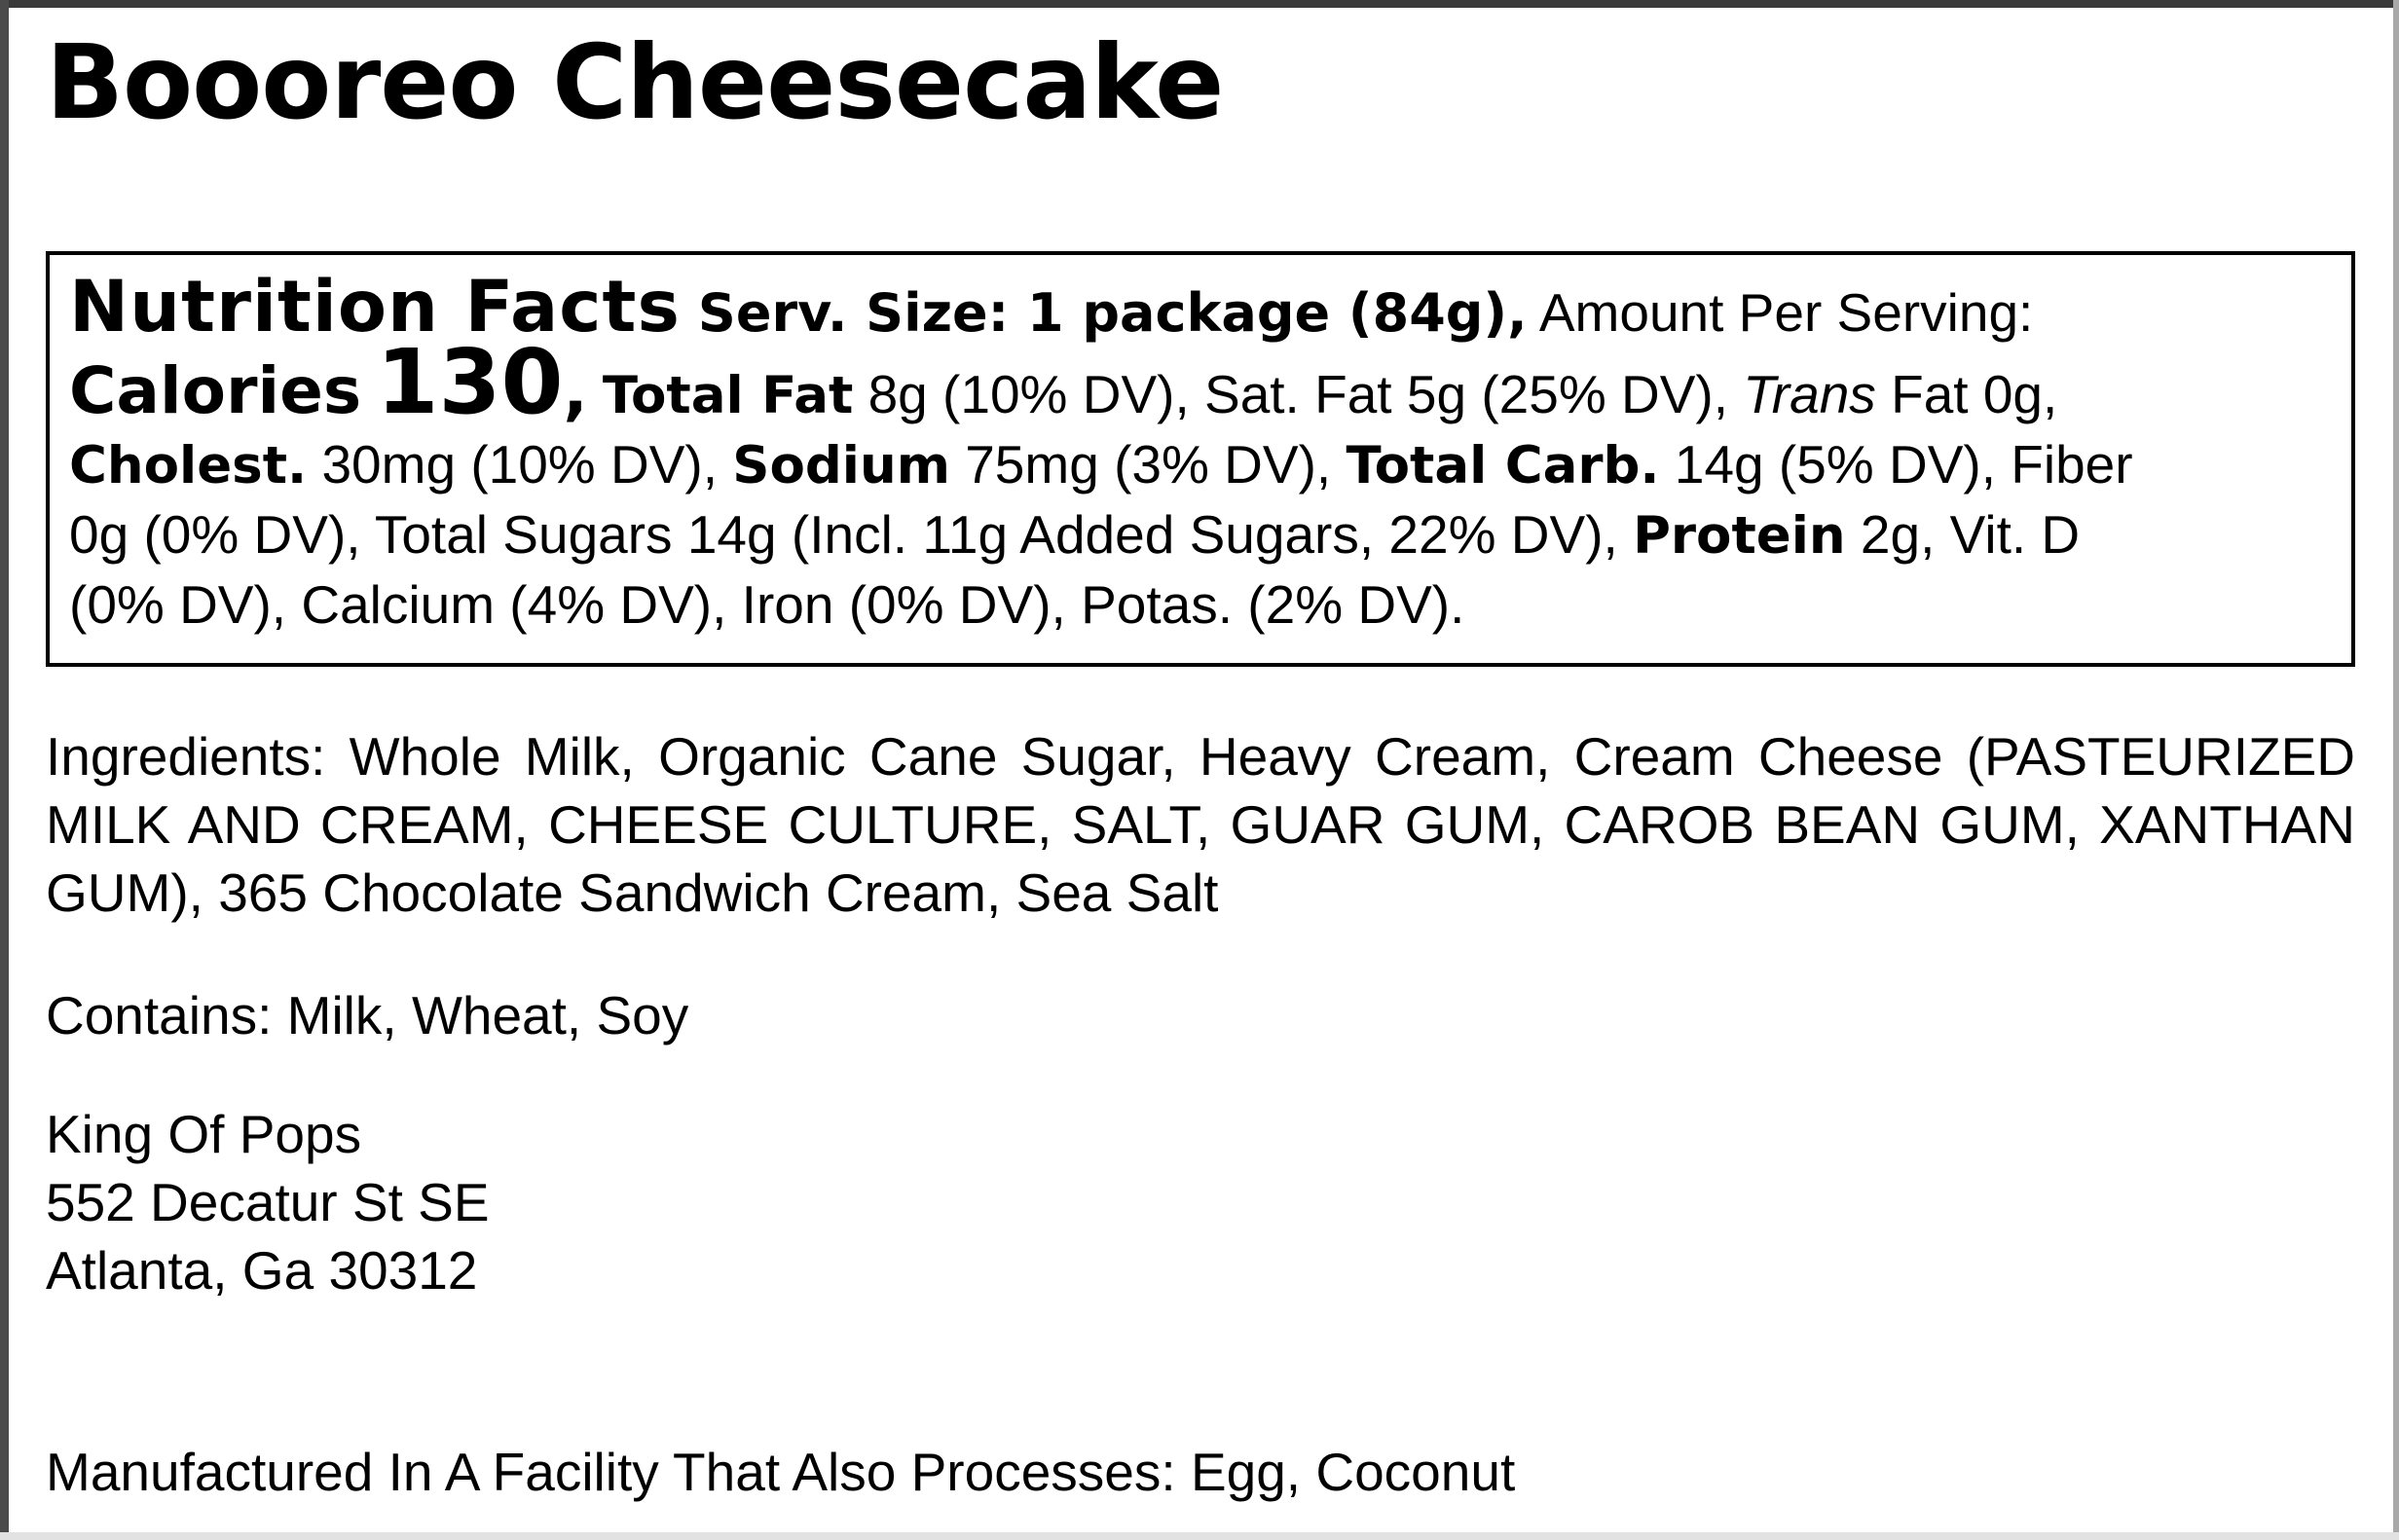  I want to click on sodium-value: 75mg (3% DV),, so click(1148, 464).